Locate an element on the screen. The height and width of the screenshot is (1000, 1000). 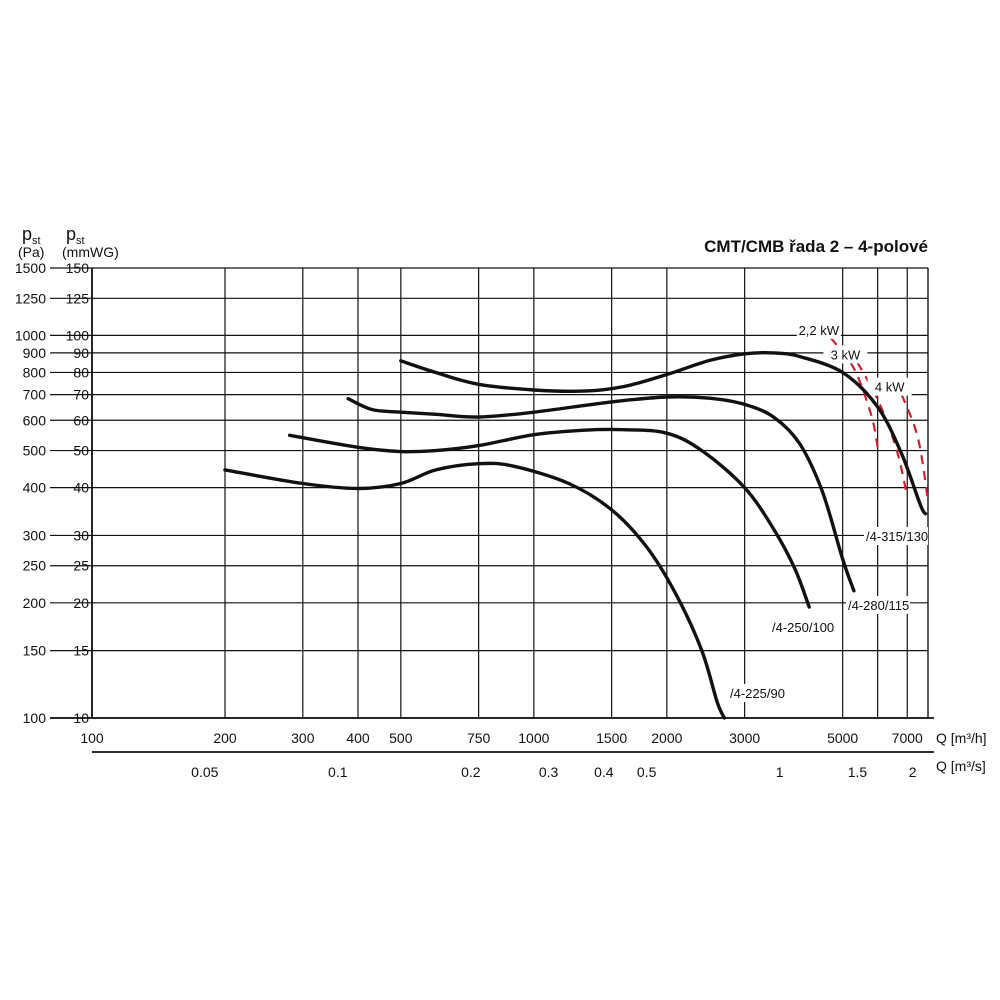
y-tick-mmwg-label: 25 is located at coordinates (81, 566).